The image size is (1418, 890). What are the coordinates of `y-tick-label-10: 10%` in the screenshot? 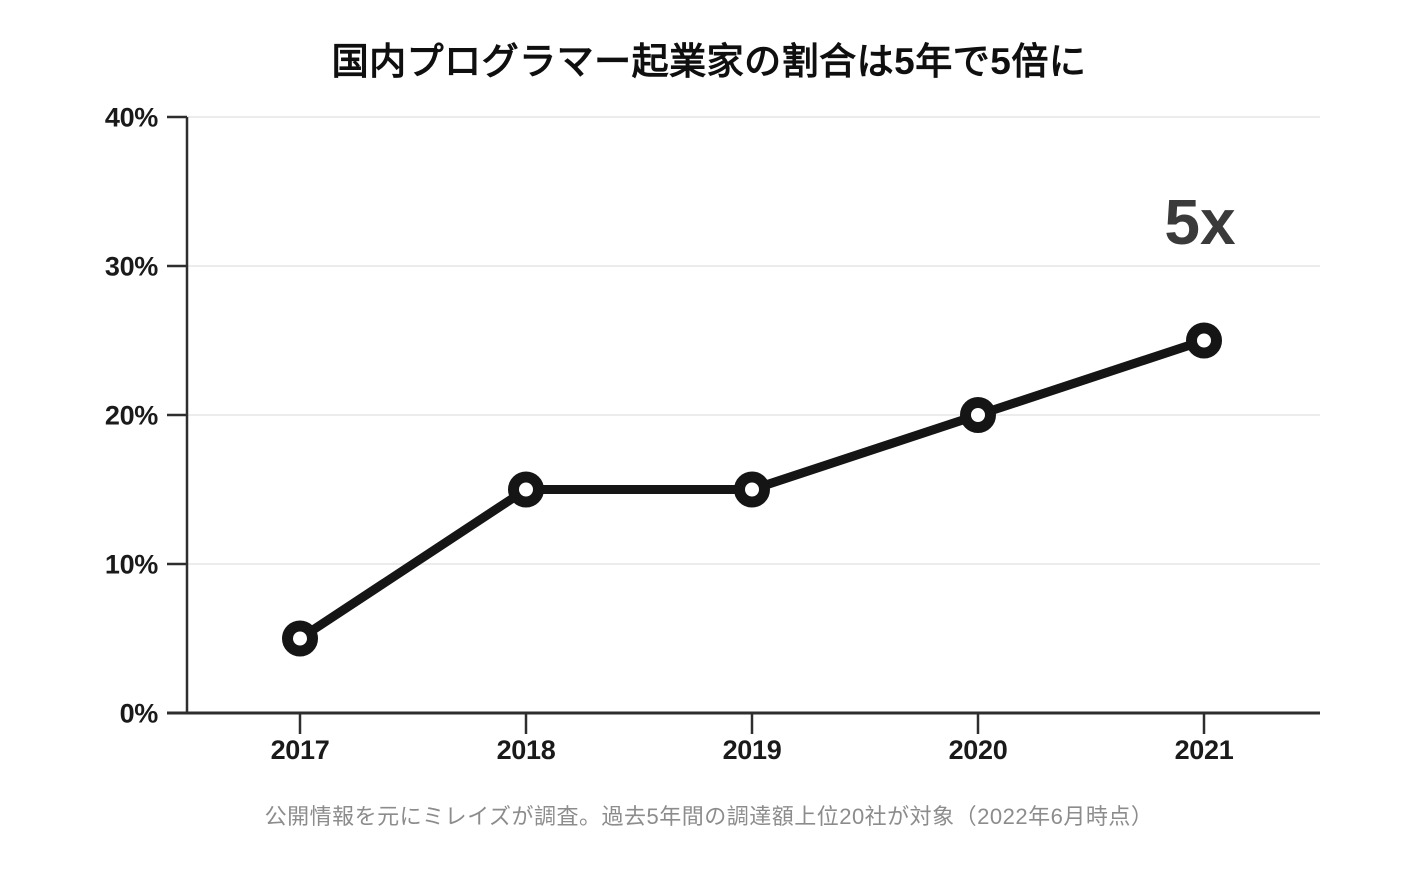 It's located at (131, 564).